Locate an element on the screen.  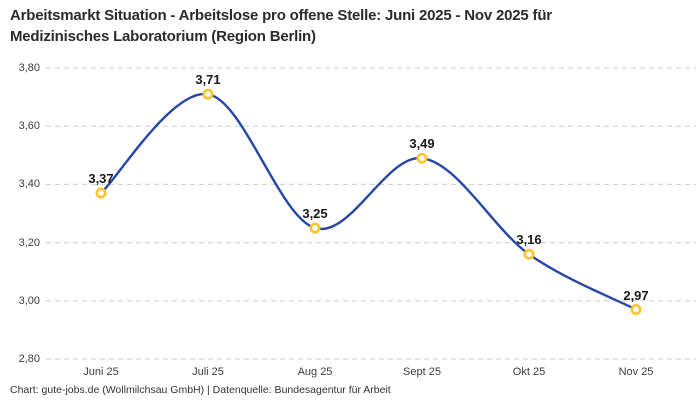
y-axis-tick-label: 3,20 is located at coordinates (29, 242).